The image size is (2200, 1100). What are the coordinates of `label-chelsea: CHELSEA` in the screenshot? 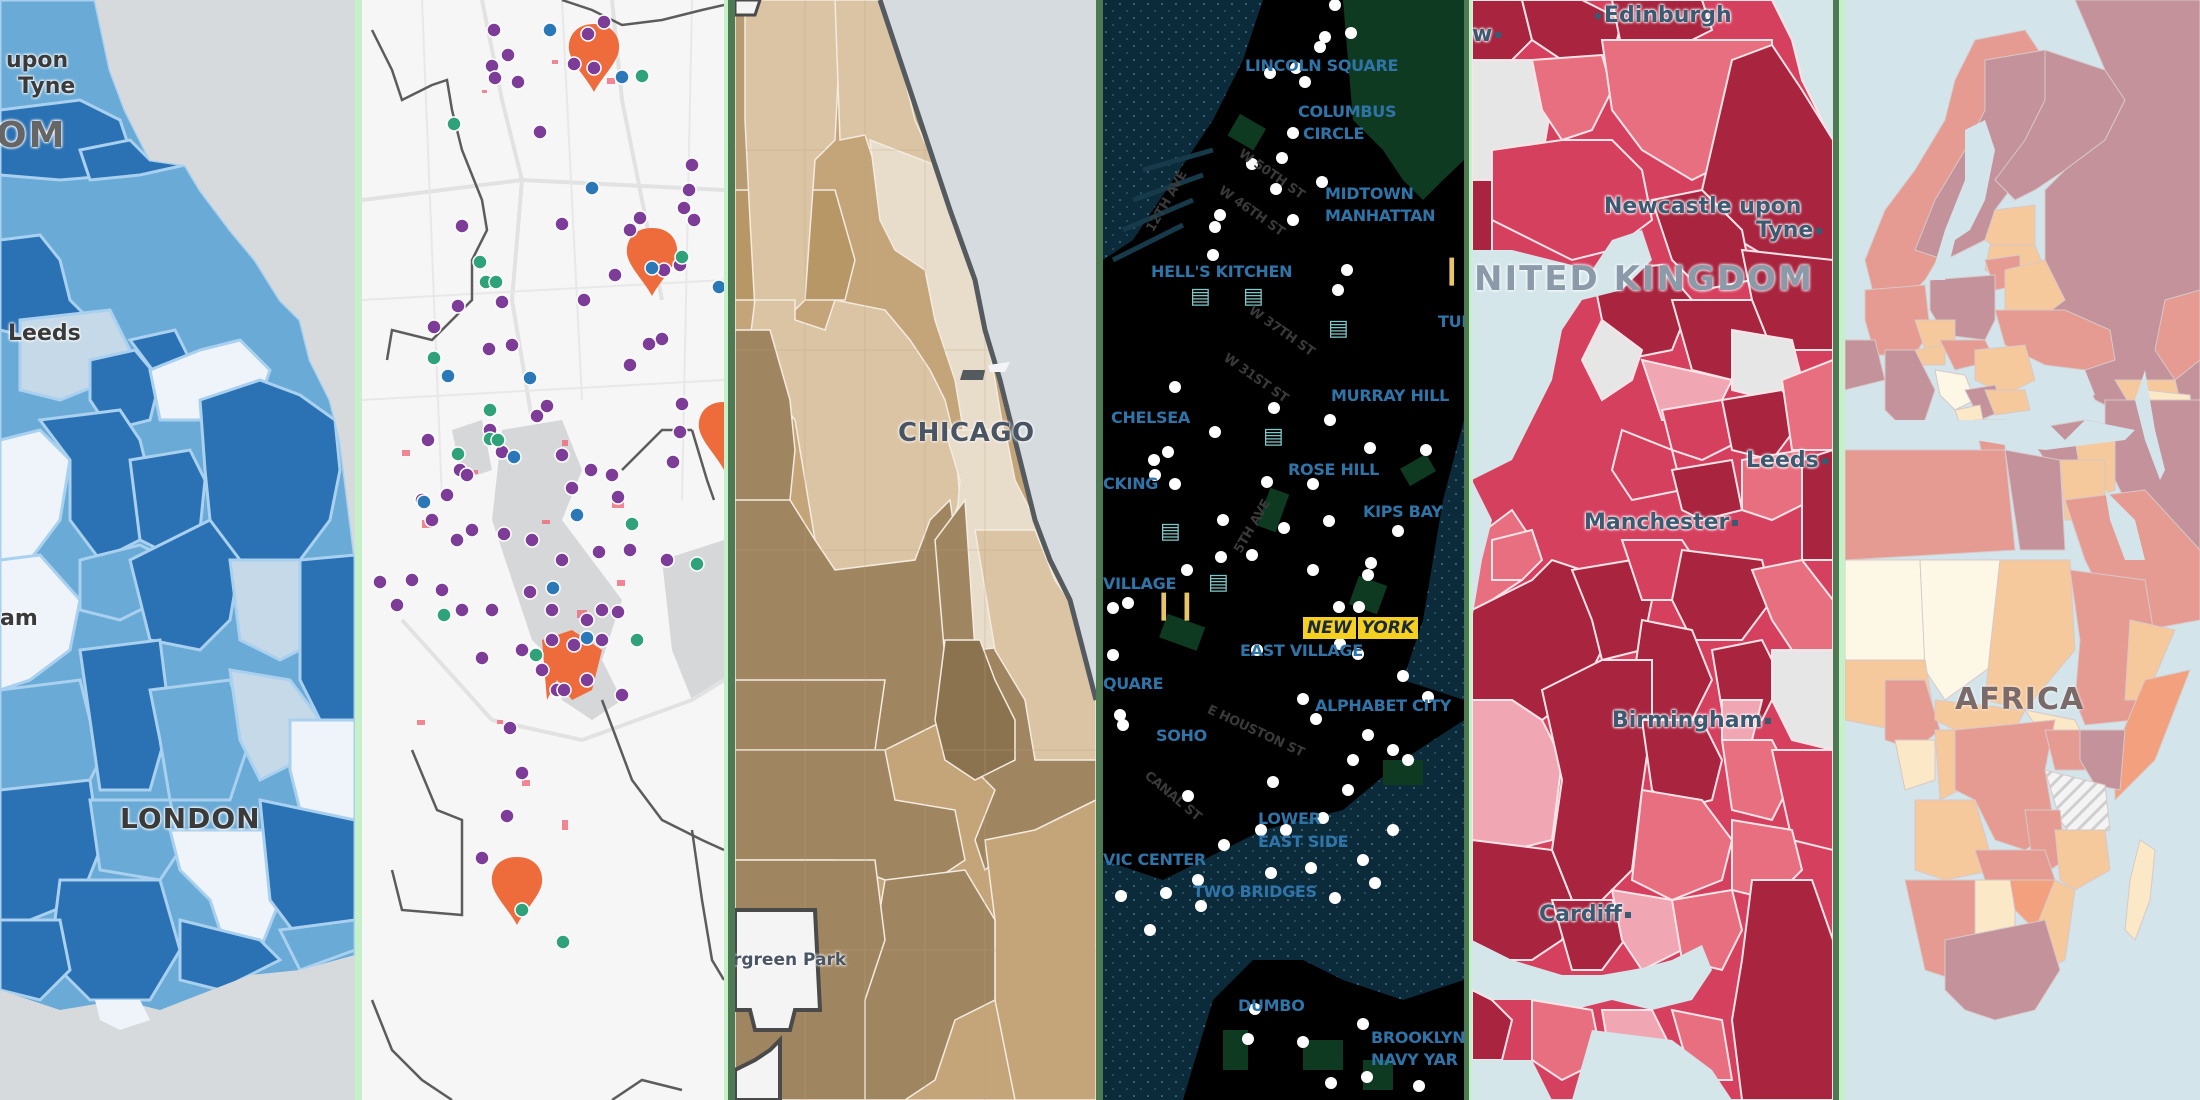 It's located at (1150, 417).